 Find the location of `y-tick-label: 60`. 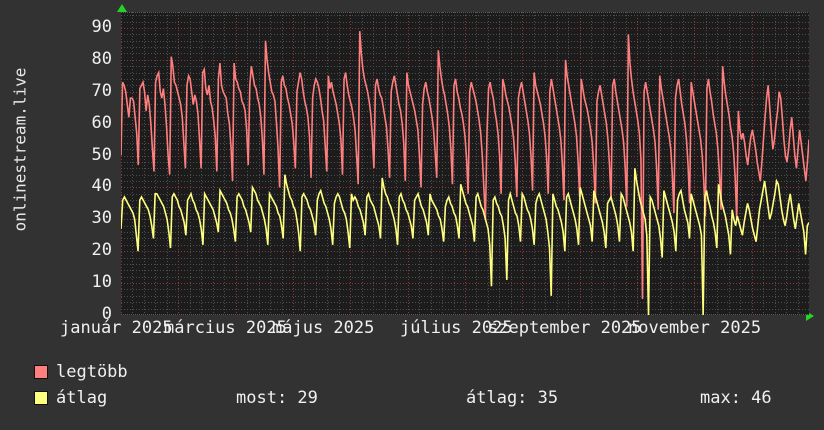

y-tick-label: 60 is located at coordinates (101, 122).